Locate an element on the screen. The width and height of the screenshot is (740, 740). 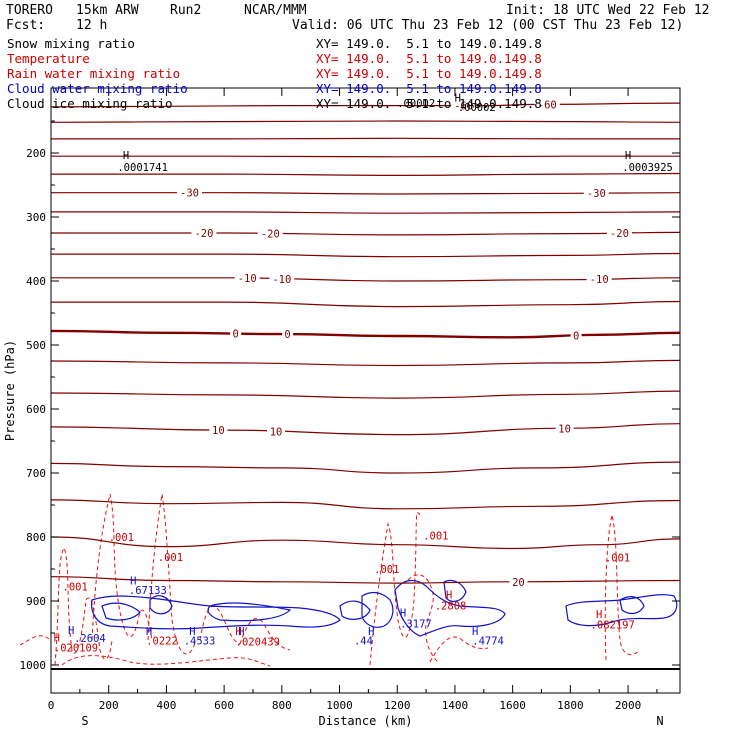
rain-water-label-7: .0222 is located at coordinates (162, 642).